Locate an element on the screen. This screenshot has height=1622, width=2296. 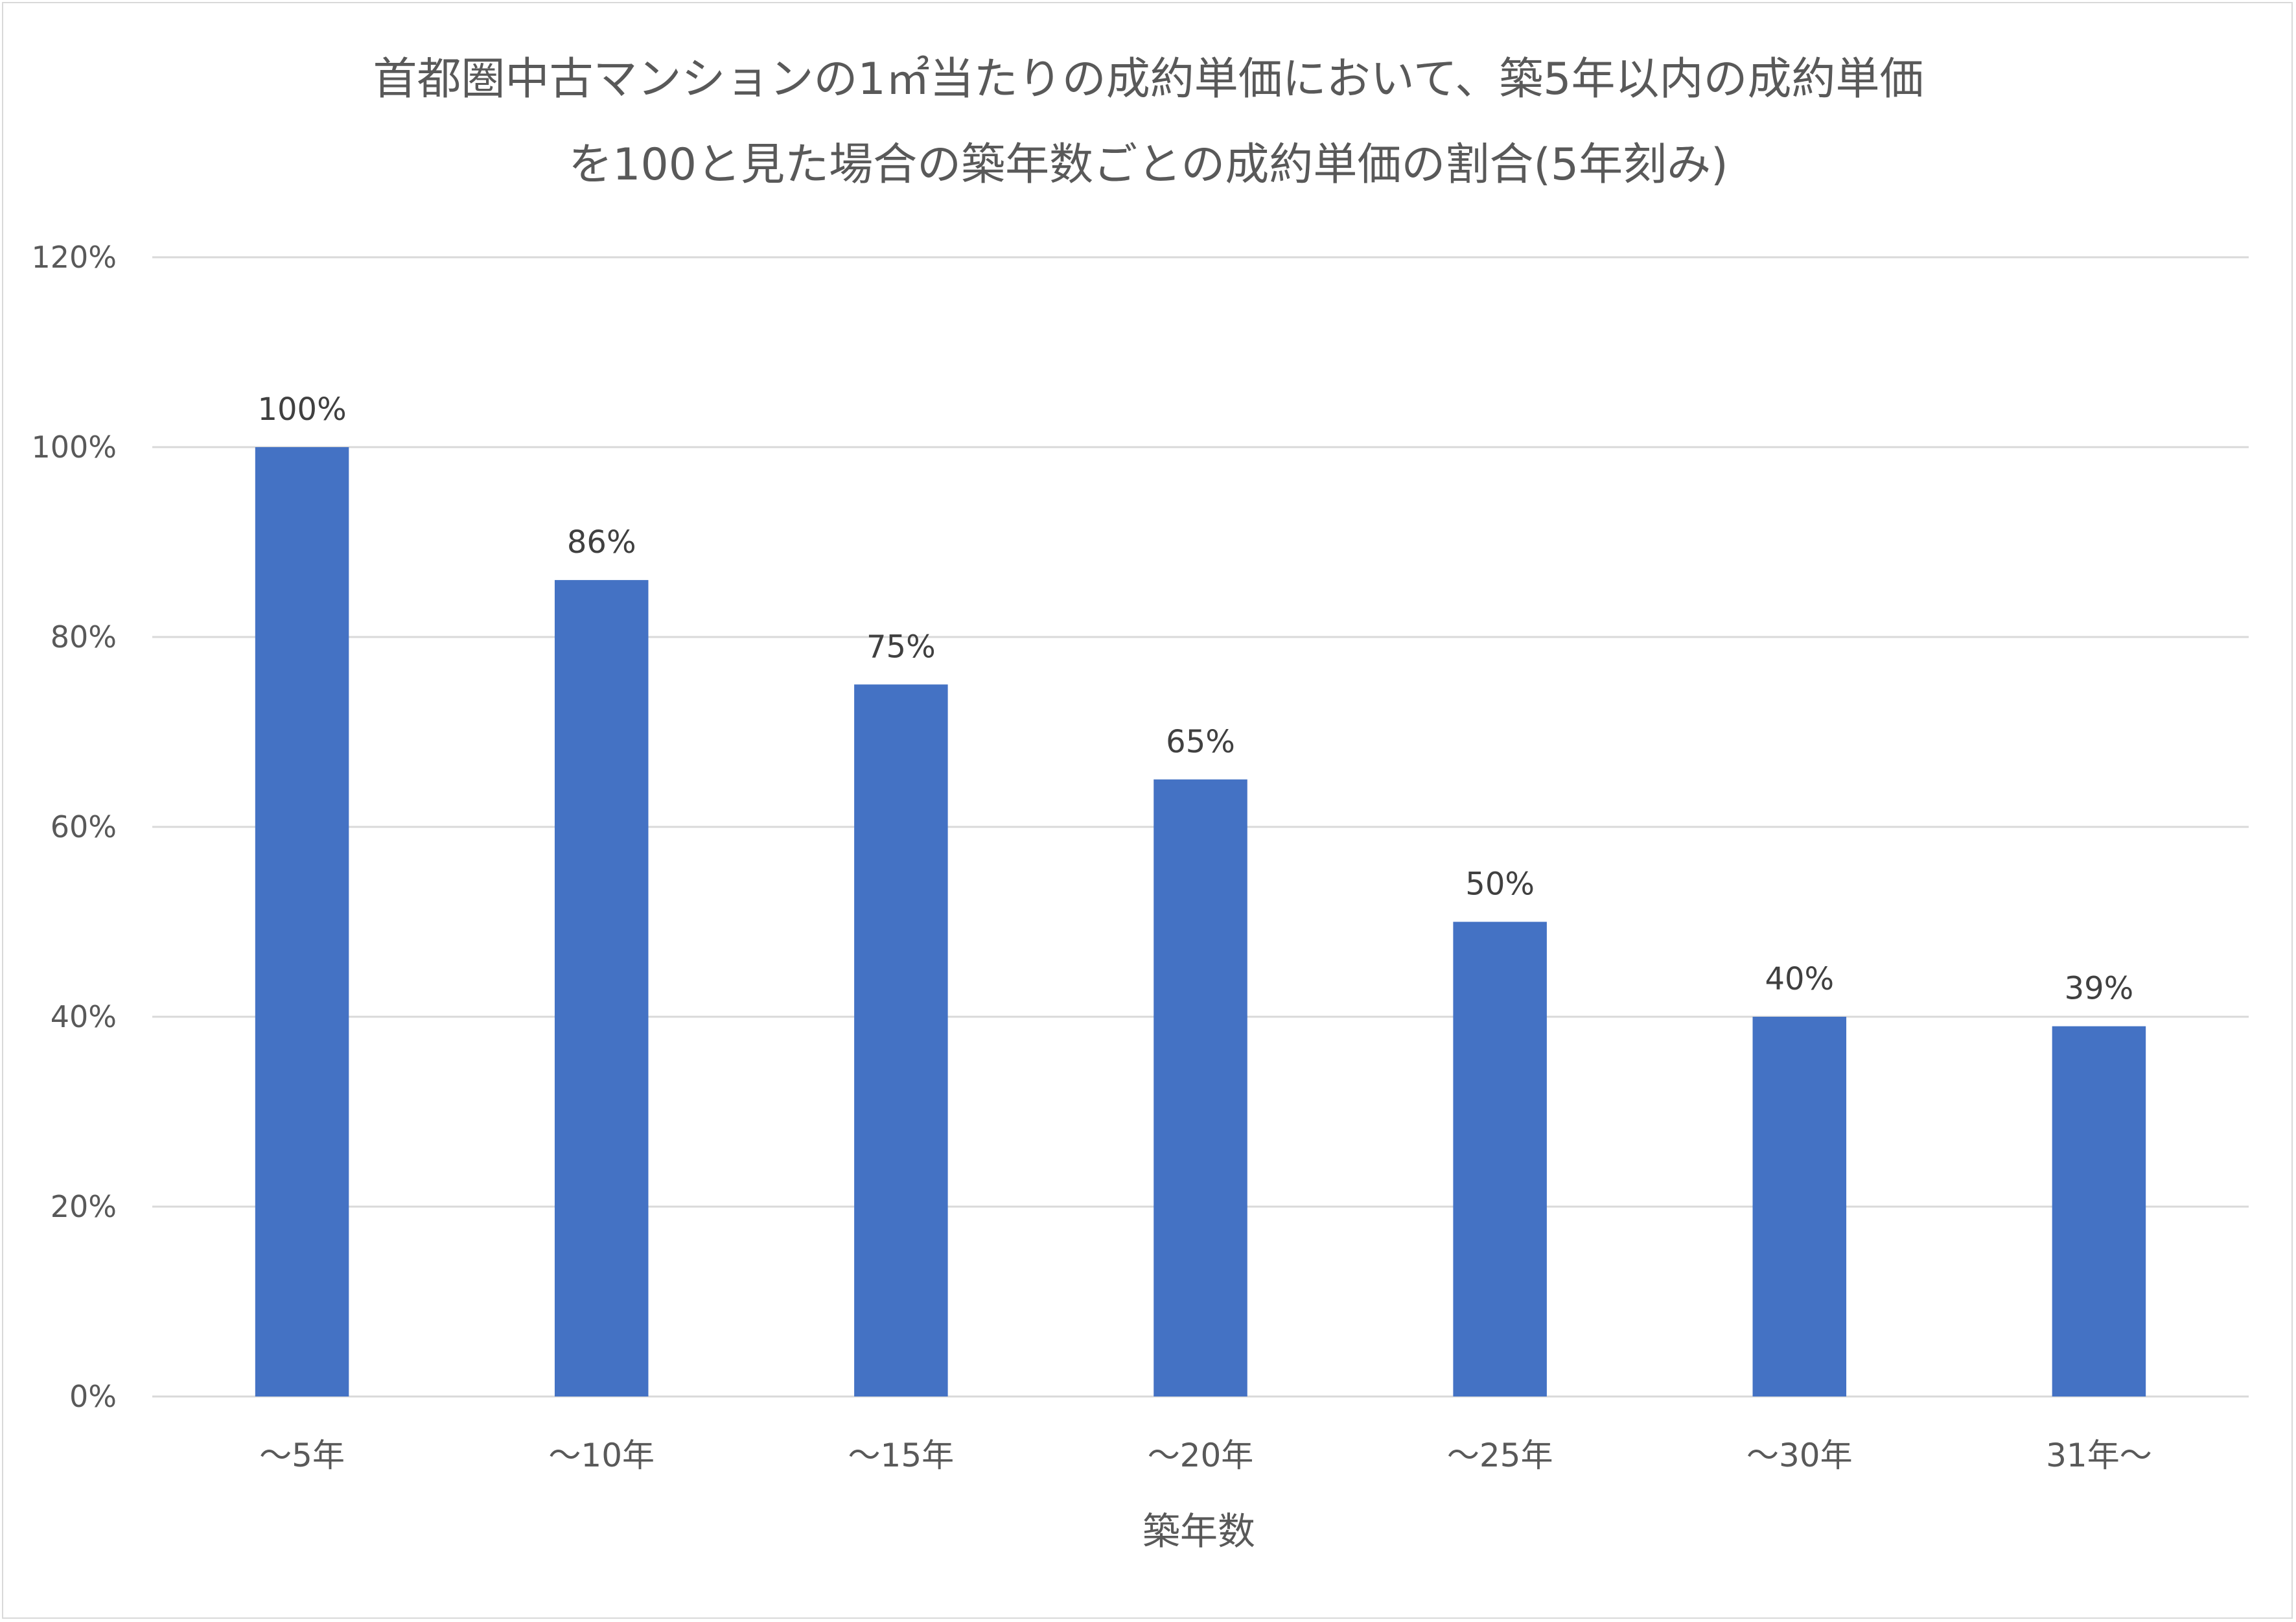
y-tick-label: 100% is located at coordinates (74, 447).